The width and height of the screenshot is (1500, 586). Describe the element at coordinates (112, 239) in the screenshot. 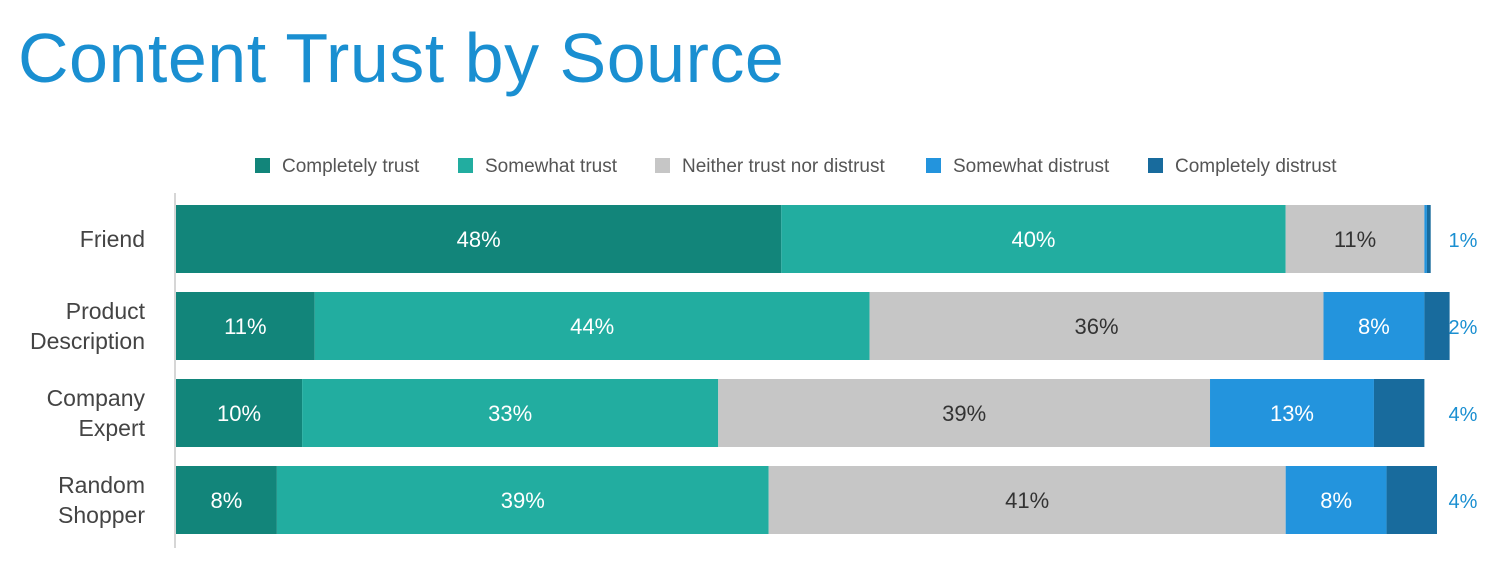

I see `category-label-1: Friend` at that location.